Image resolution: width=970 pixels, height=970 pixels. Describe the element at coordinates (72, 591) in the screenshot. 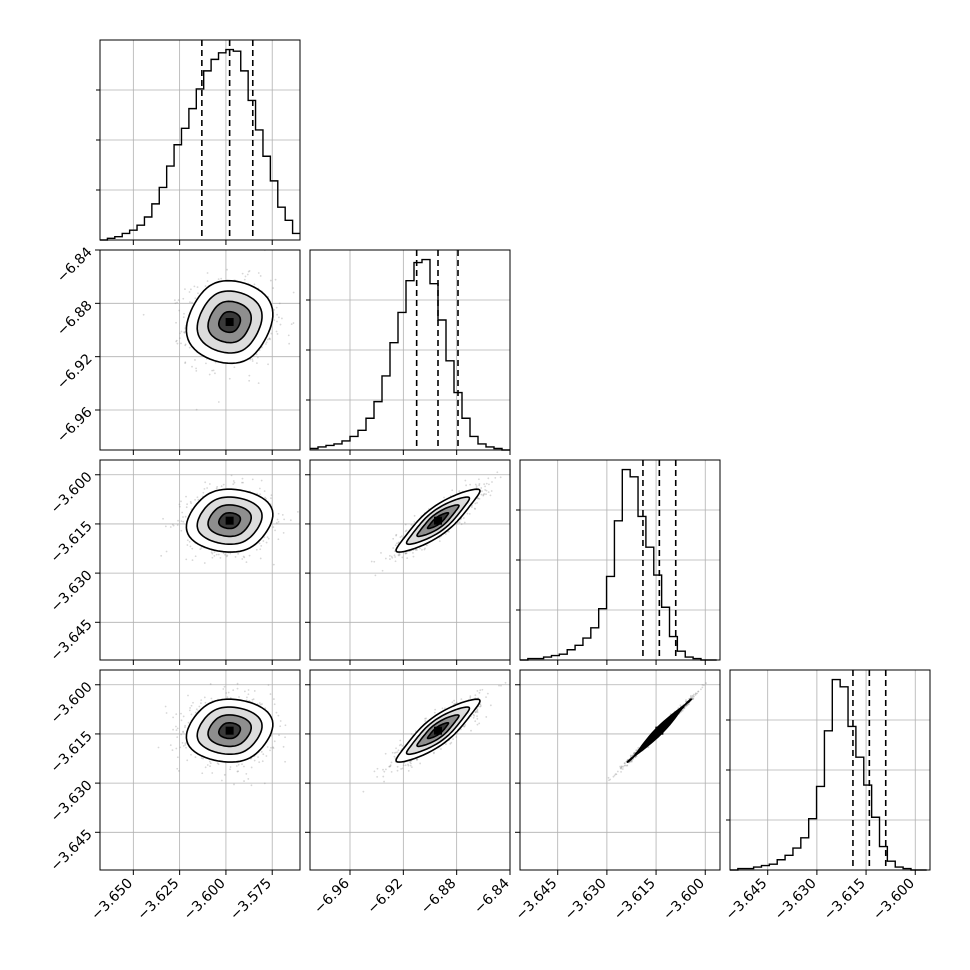

I see `y-tick-label: −3.630` at that location.